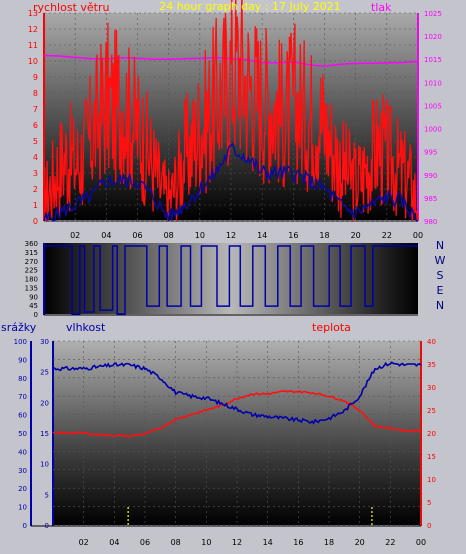 The image size is (466, 554). I want to click on compass-label: S, so click(440, 275).